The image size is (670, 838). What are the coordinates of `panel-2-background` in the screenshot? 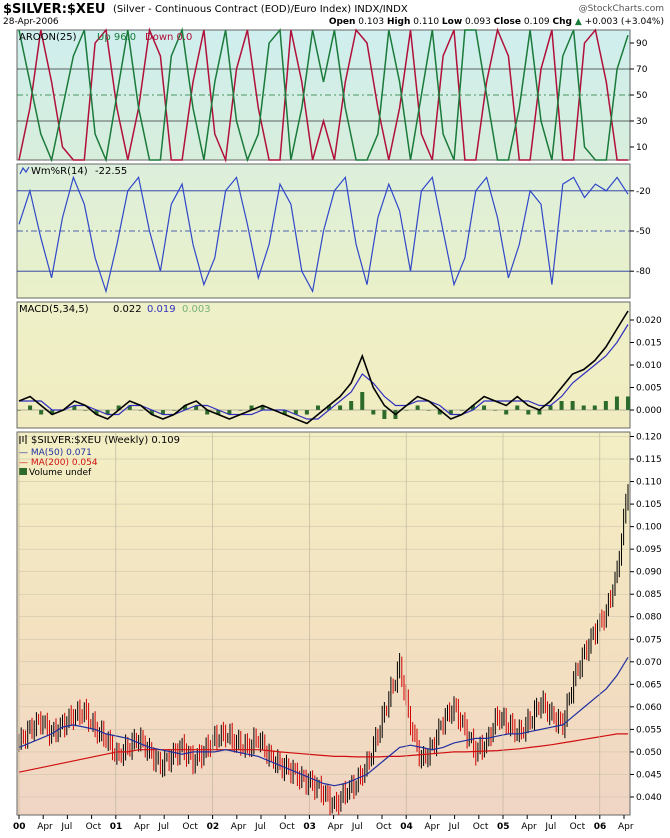 It's located at (323, 231).